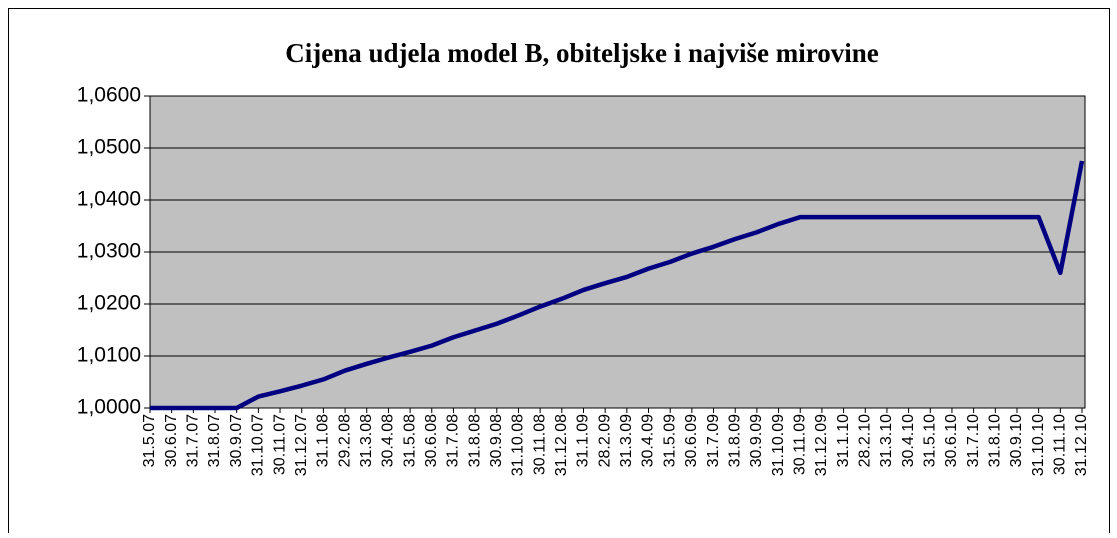 This screenshot has width=1117, height=538. Describe the element at coordinates (1060, 444) in the screenshot. I see `x-tick-label: 30.11.10` at that location.